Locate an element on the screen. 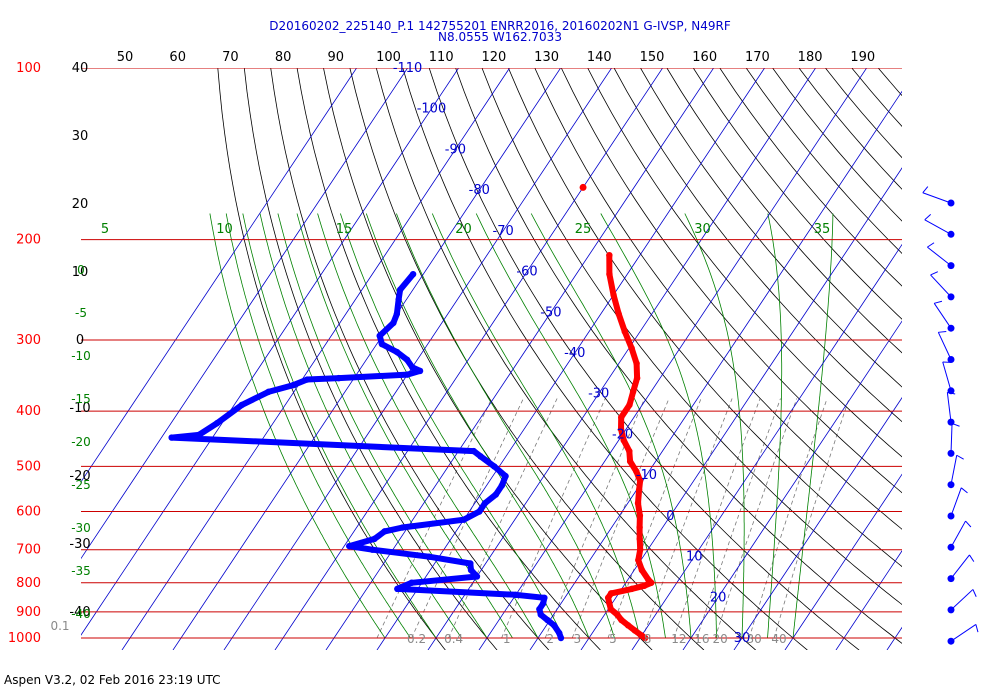 This screenshot has width=1000, height=700. mixing-ratio-label: 30 is located at coordinates (754, 639).